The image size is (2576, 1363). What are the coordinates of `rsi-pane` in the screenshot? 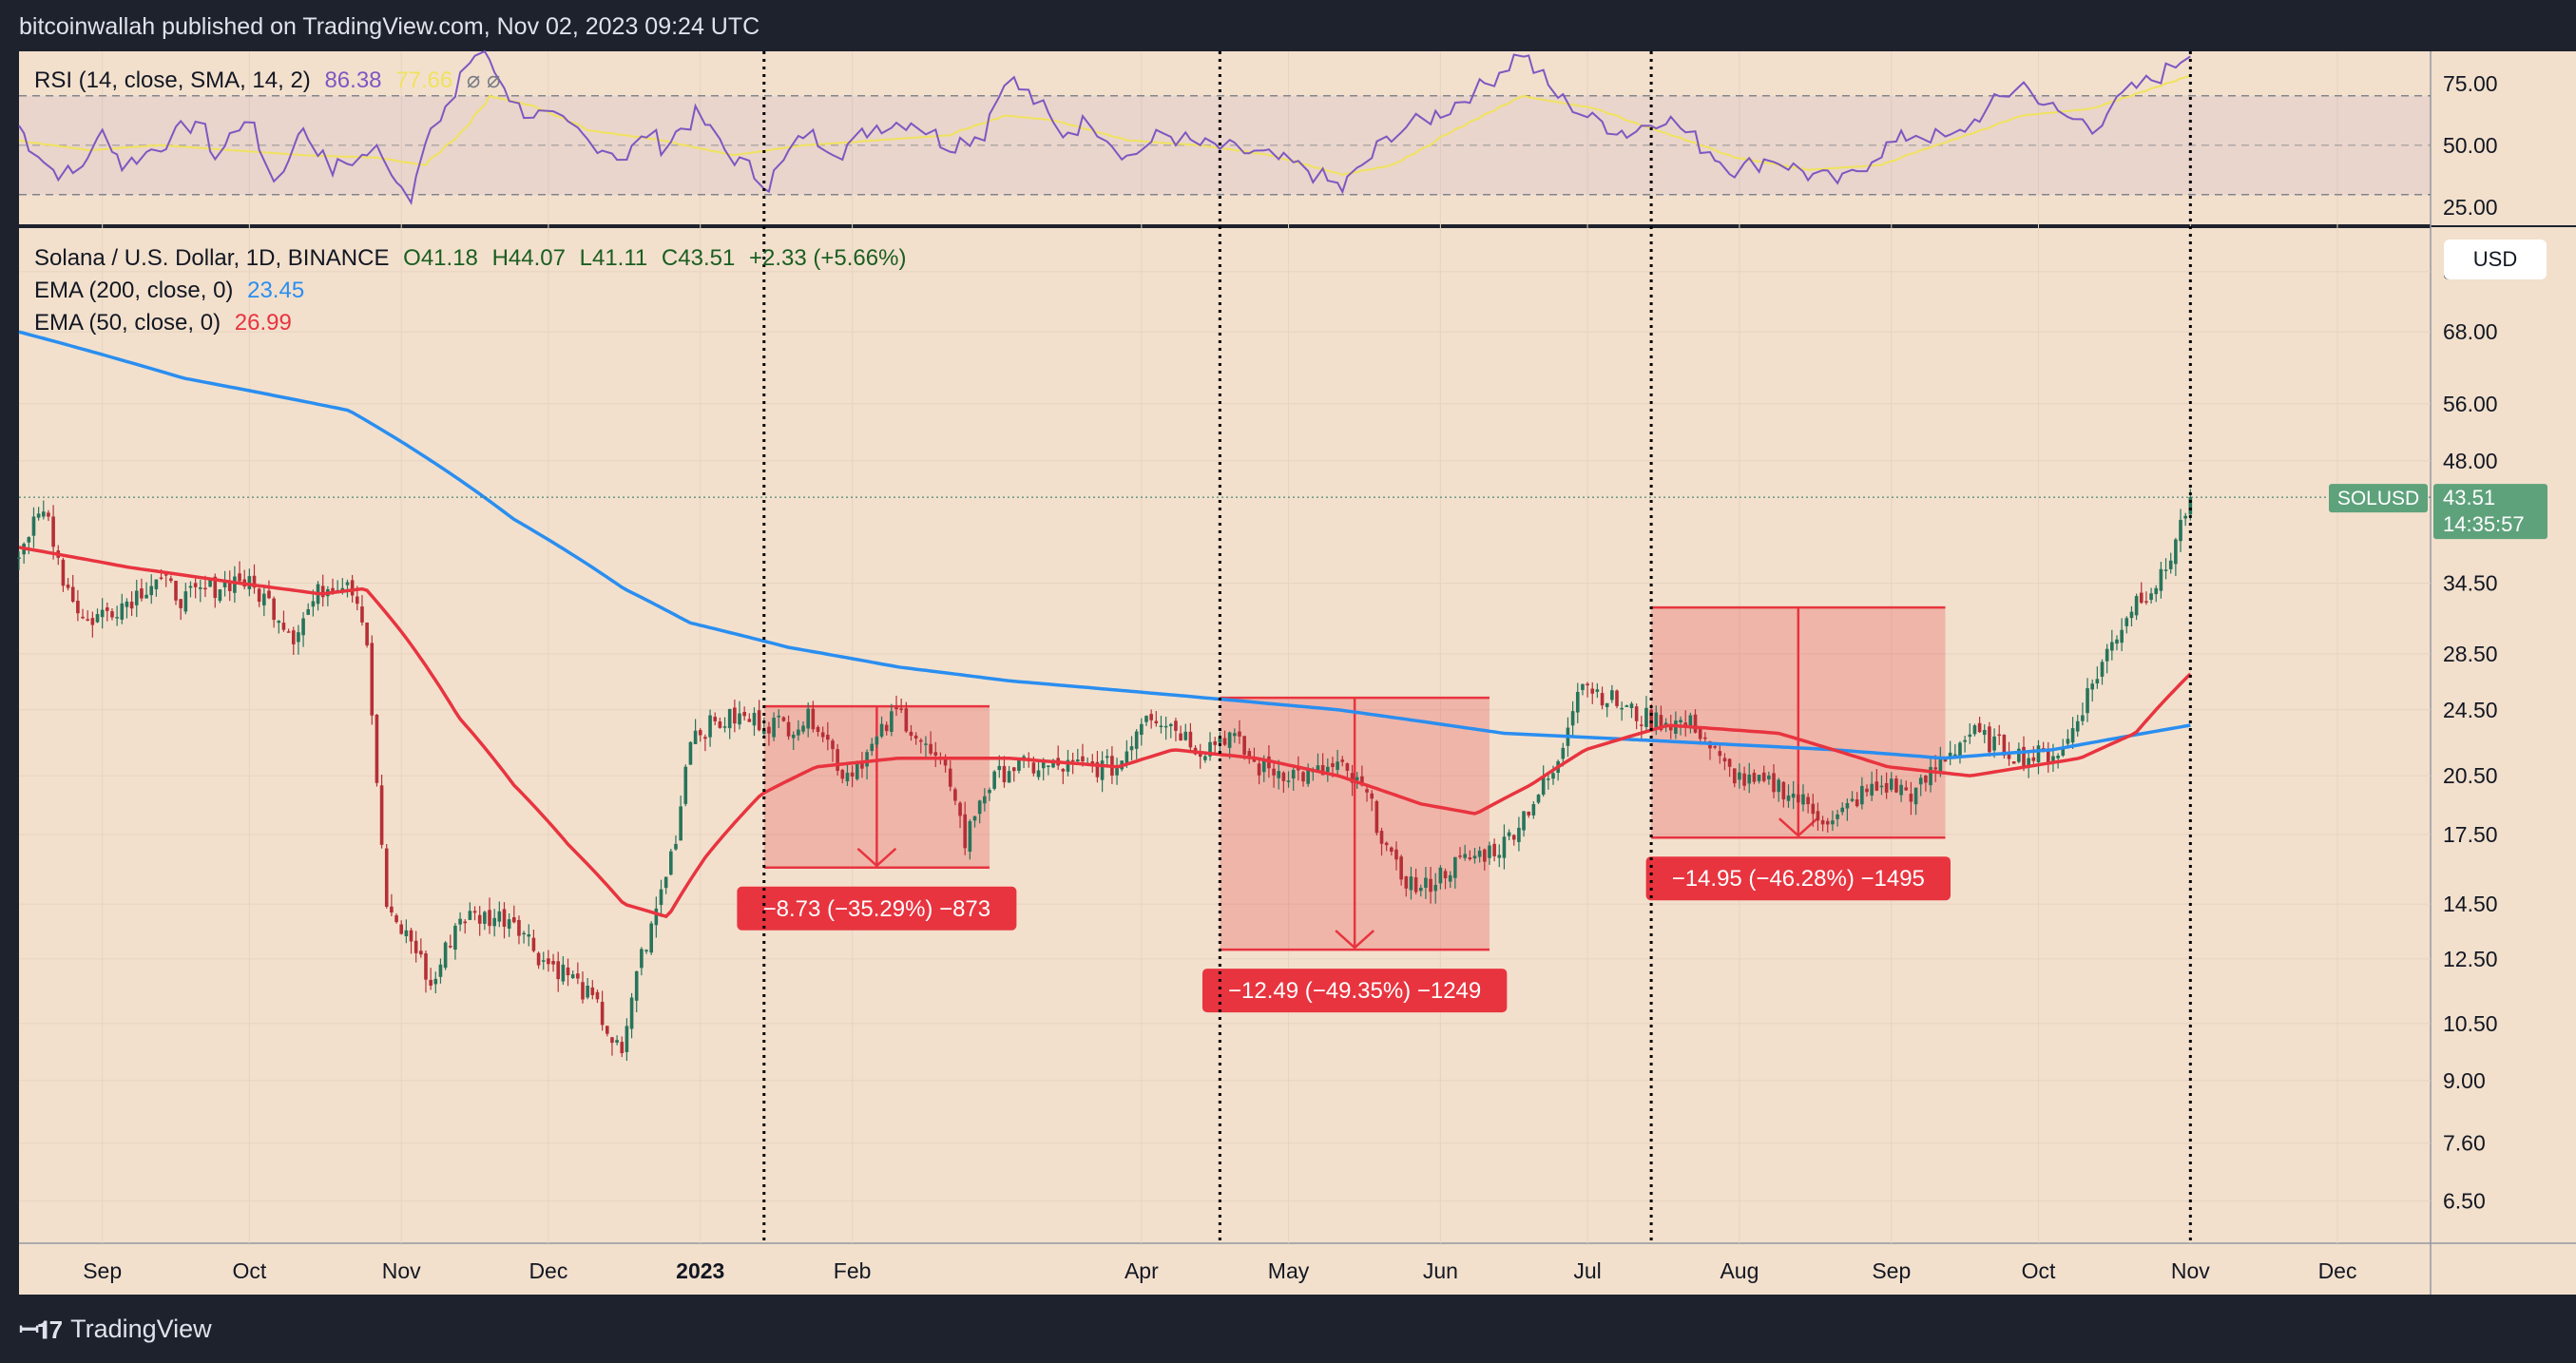 It's located at (1225, 137).